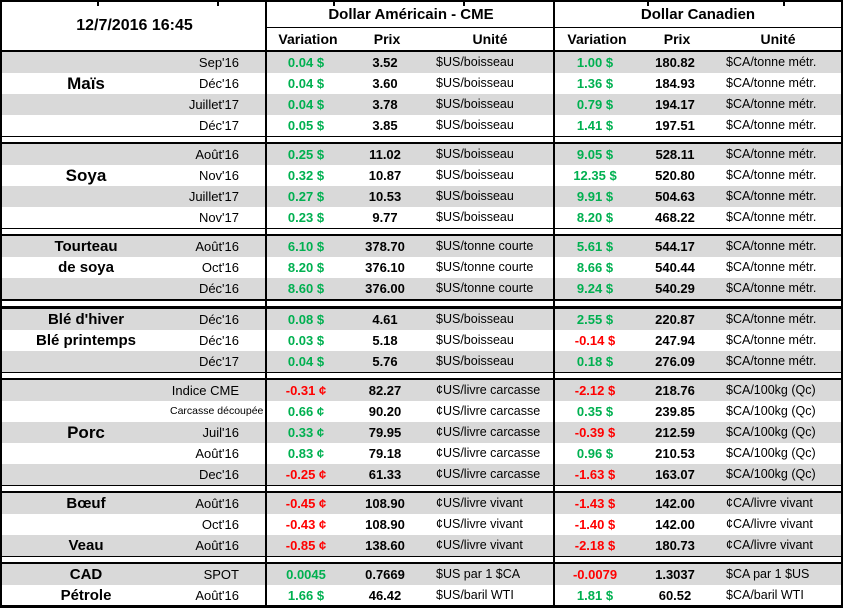  Describe the element at coordinates (595, 154) in the screenshot. I see `cad-variation-value: 9.05 $` at that location.